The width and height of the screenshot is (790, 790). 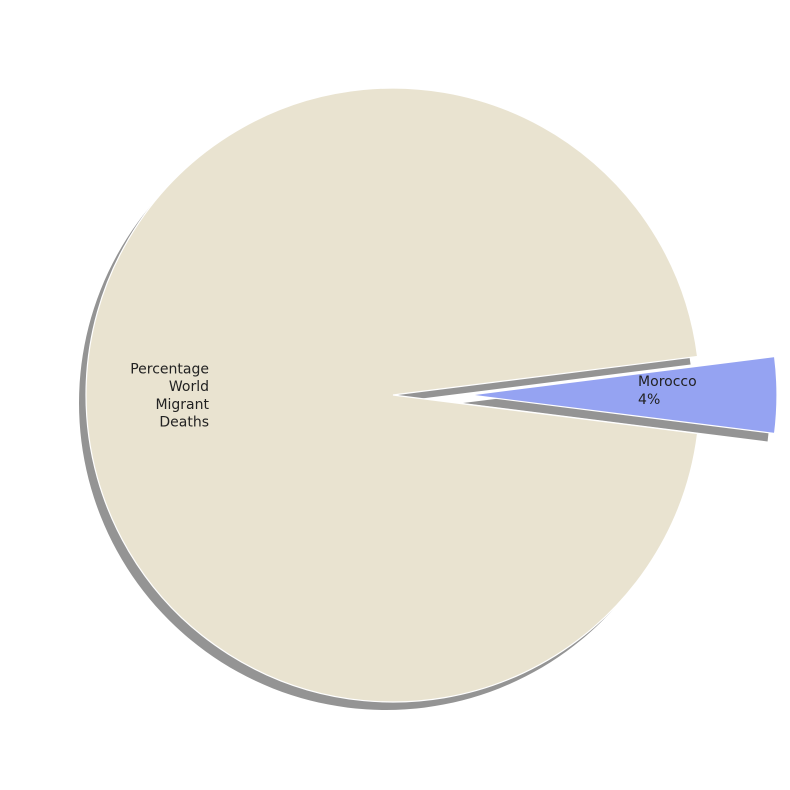 I want to click on slice-label-morocco: Morocco 4%, so click(x=667, y=391).